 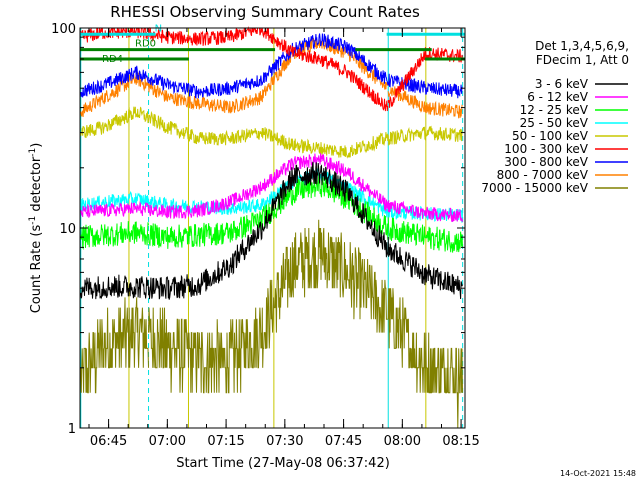 What do you see at coordinates (167, 441) in the screenshot?
I see `x-tick-label-1: 07:00` at bounding box center [167, 441].